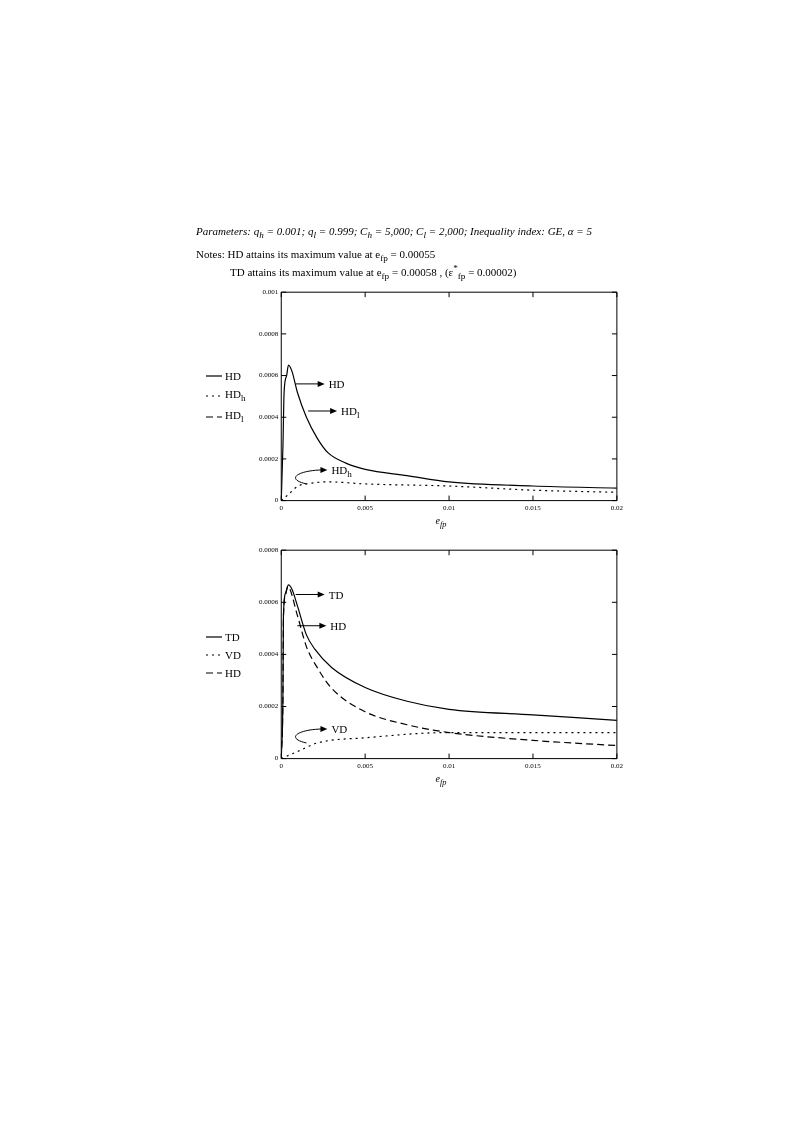  I want to click on annotation: TD, so click(336, 594).